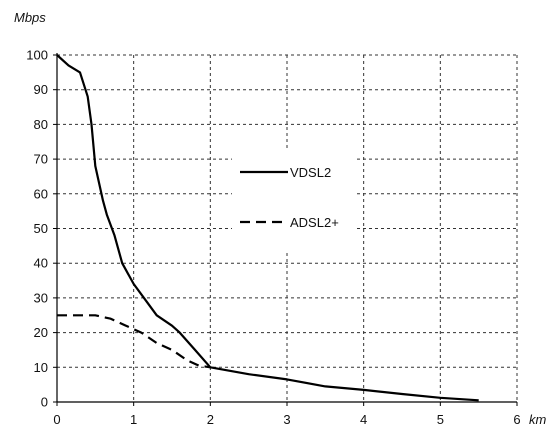 The image size is (556, 433). I want to click on y-tick-label: 80, so click(41, 124).